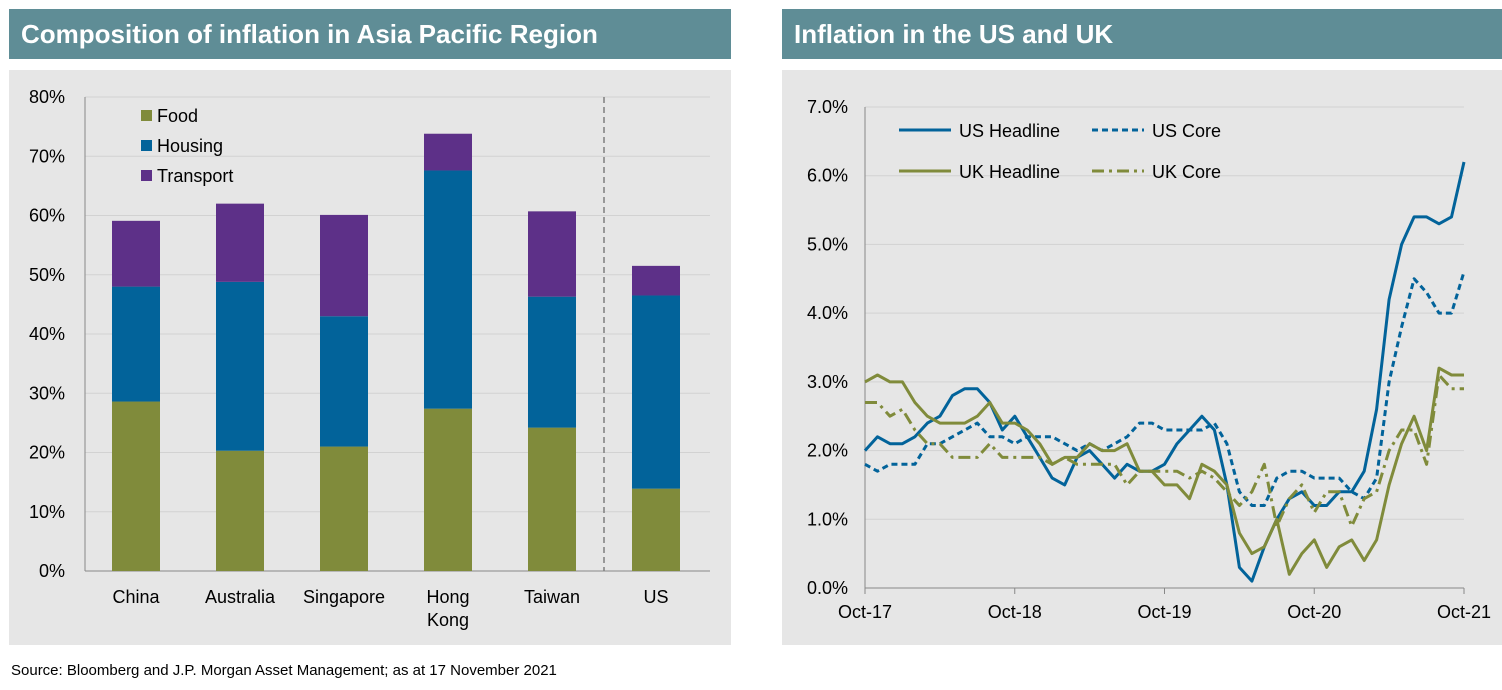  I want to click on legend-label-us-core: US Core, so click(1186, 131).